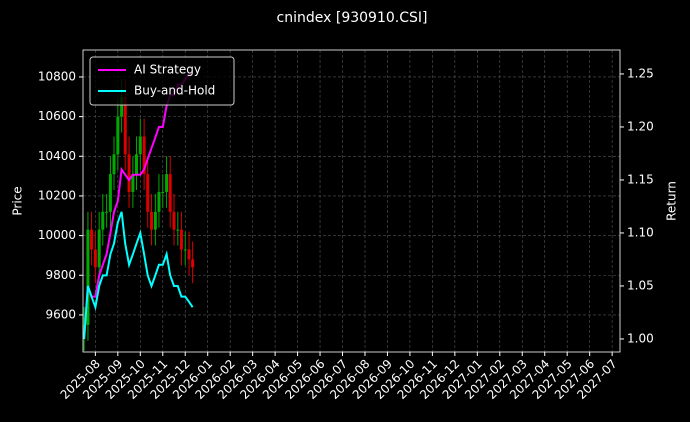 The image size is (690, 422). I want to click on y-axis-label: Price, so click(18, 200).